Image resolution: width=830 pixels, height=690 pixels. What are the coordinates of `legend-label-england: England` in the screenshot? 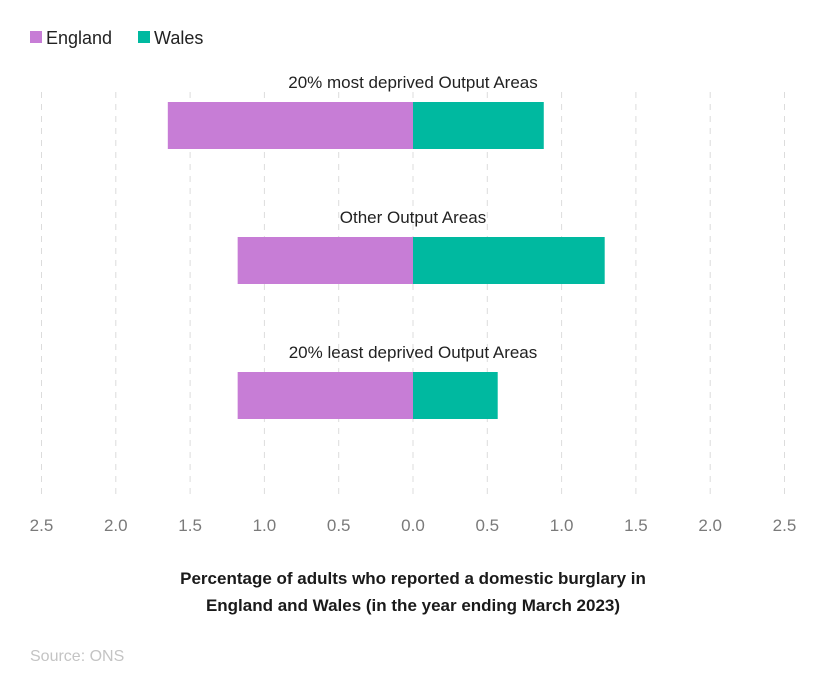 It's located at (79, 38).